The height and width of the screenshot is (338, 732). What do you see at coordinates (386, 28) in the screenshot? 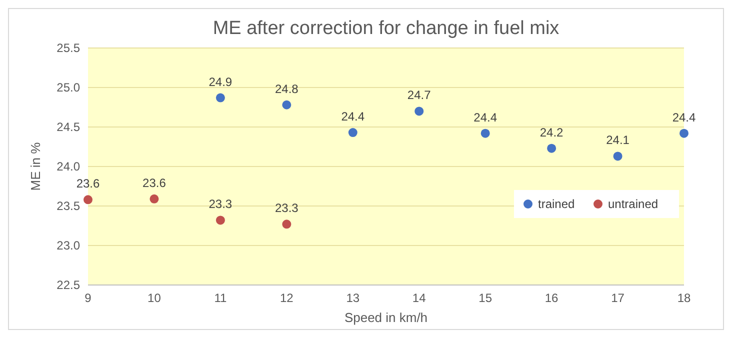
I see `chart-title: ME after correction for change in fuel mix` at bounding box center [386, 28].